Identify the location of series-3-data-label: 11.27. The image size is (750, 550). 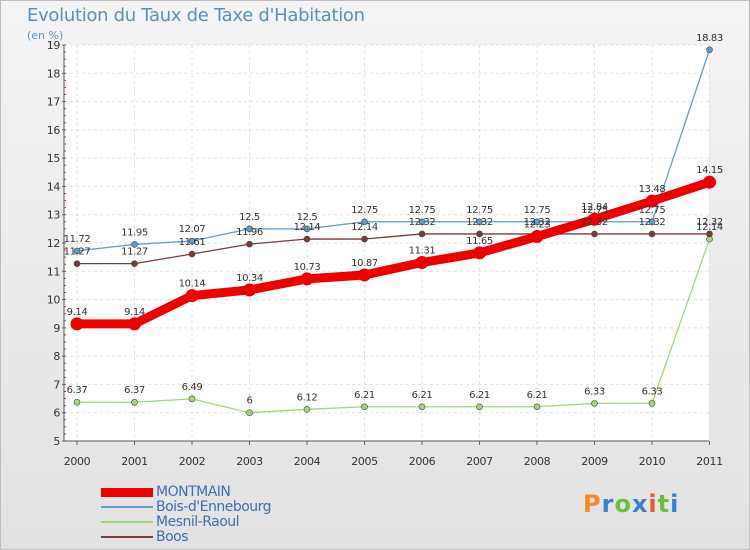
(77, 252).